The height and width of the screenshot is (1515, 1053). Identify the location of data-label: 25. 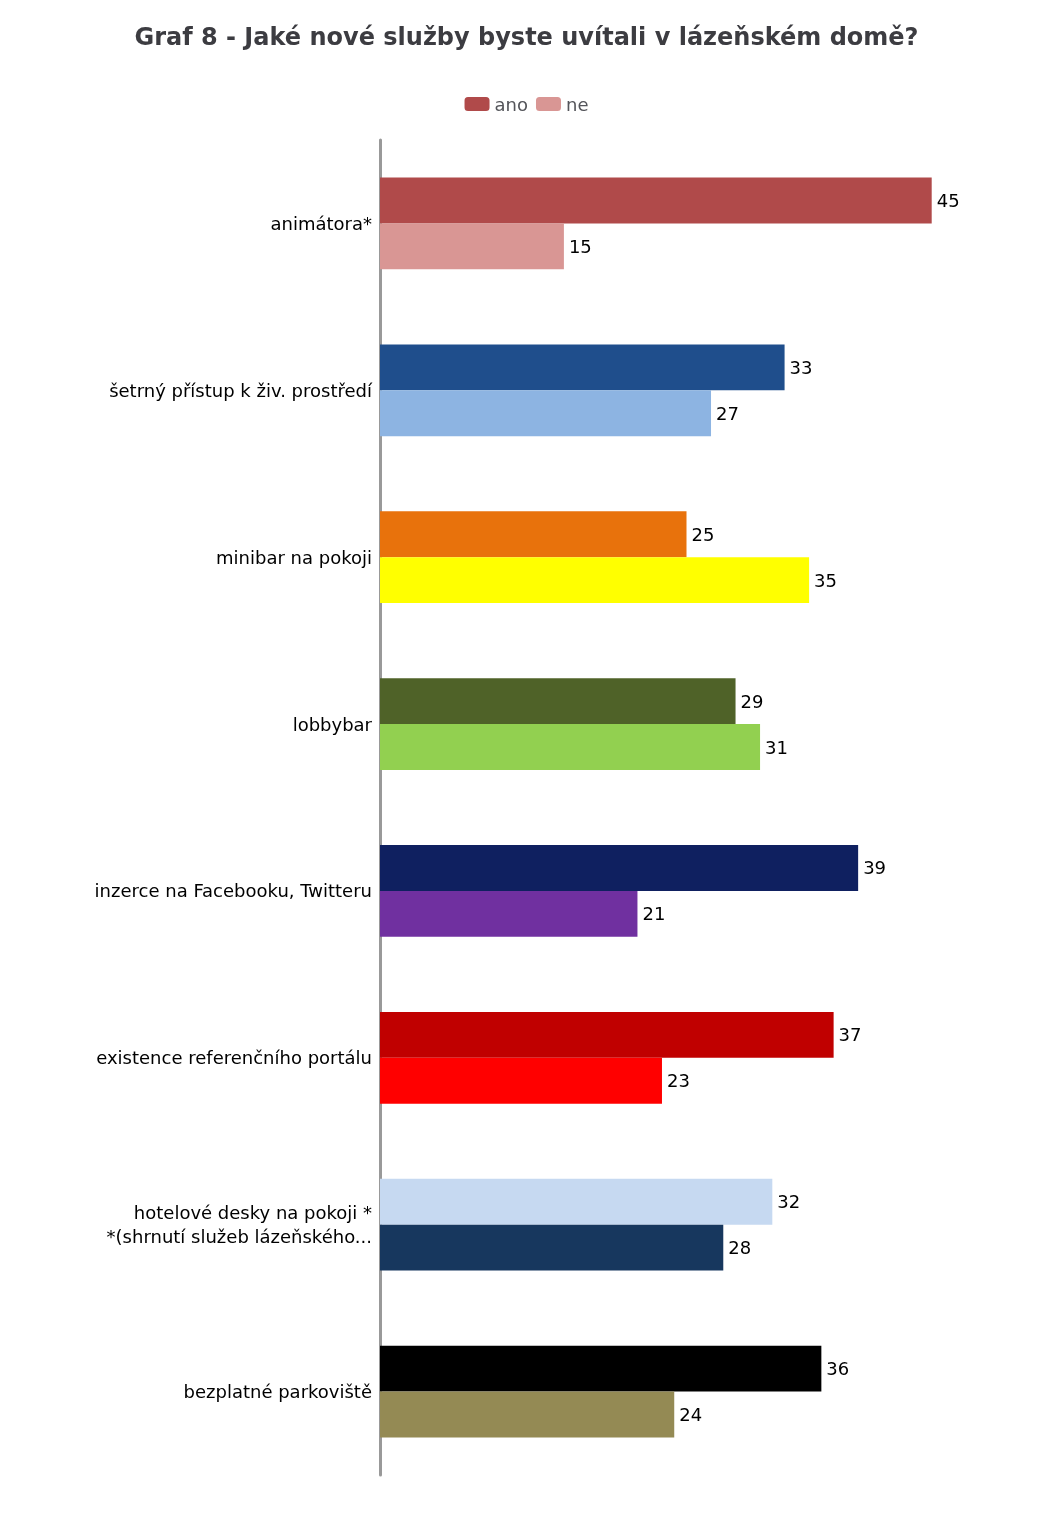
(703, 534).